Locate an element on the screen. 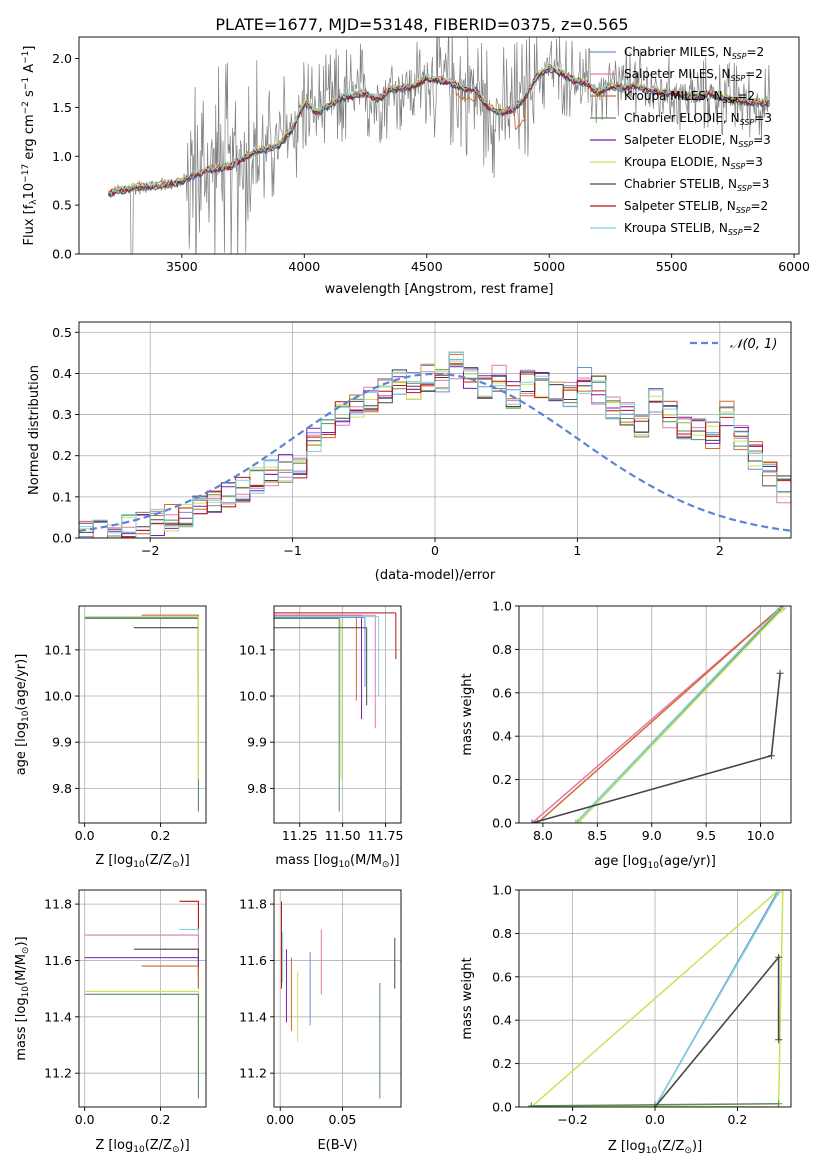  legend-entry: Chabrier ELODIE, NSSP=3 is located at coordinates (698, 119).